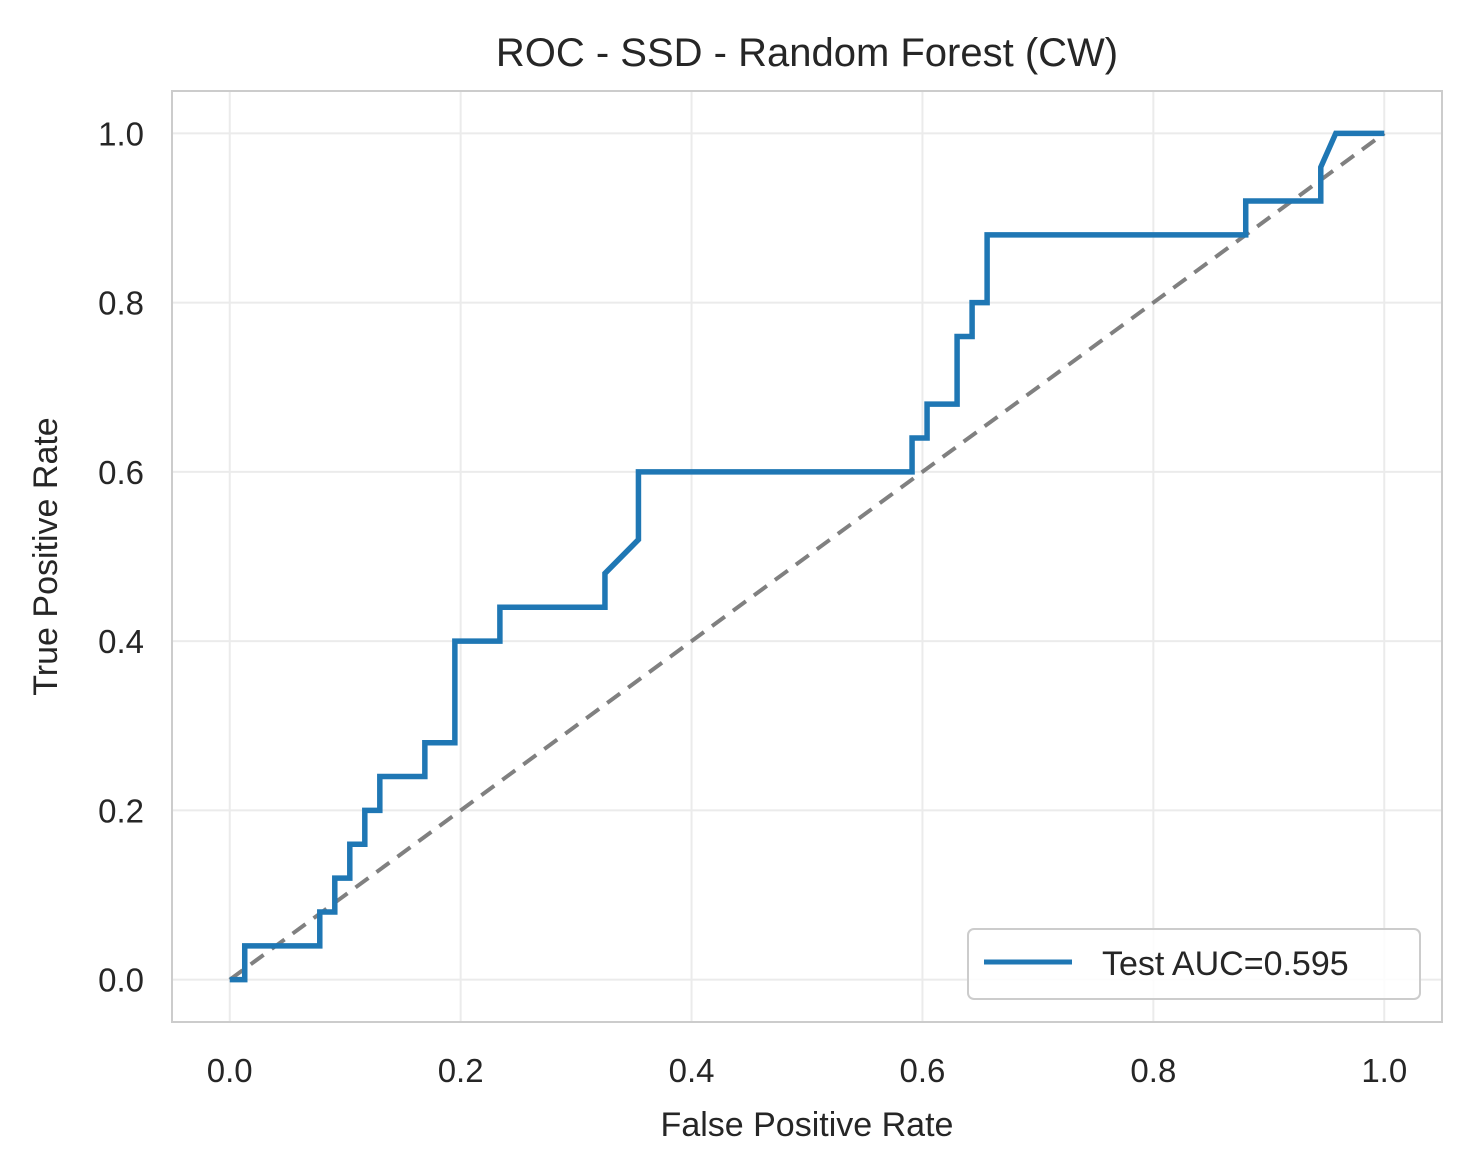  What do you see at coordinates (121, 472) in the screenshot?
I see `y-tick-label: 0.6` at bounding box center [121, 472].